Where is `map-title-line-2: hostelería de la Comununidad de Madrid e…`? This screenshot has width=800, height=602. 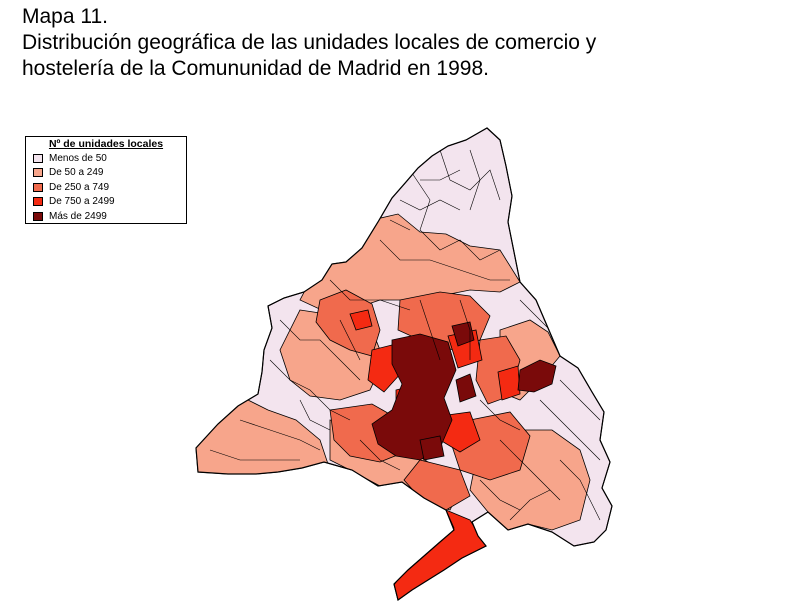 map-title-line-2: hostelería de la Comununidad de Madrid e… is located at coordinates (255, 68).